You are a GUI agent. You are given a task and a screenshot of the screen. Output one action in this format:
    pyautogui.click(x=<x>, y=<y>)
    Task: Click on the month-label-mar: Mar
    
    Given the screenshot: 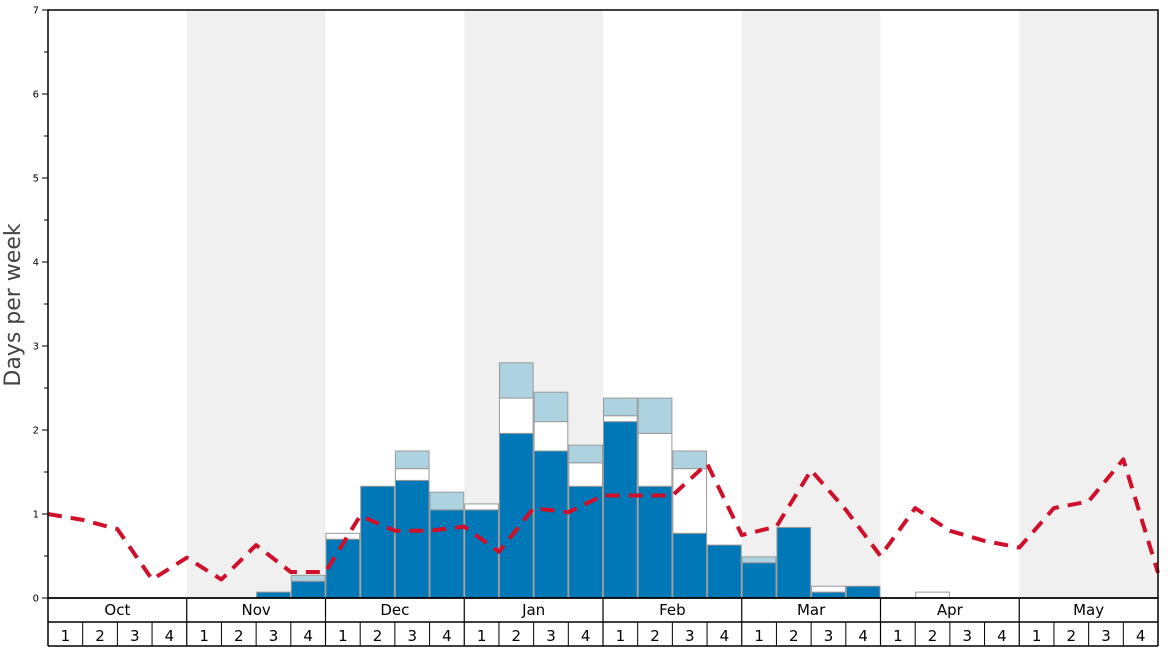 What is the action you would take?
    pyautogui.click(x=811, y=610)
    